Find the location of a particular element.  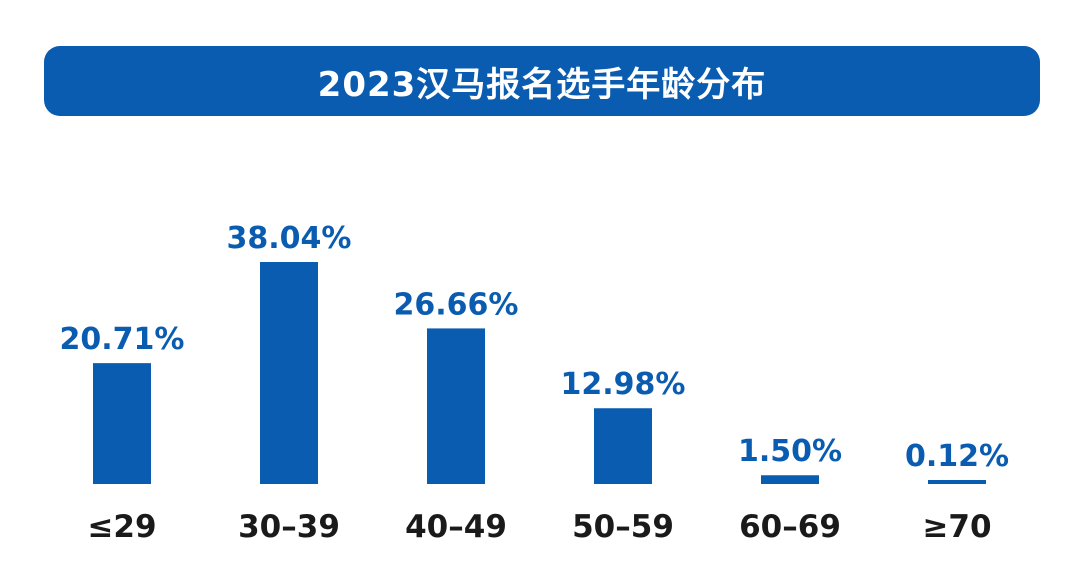

category-label-4: 60–69 is located at coordinates (790, 527).